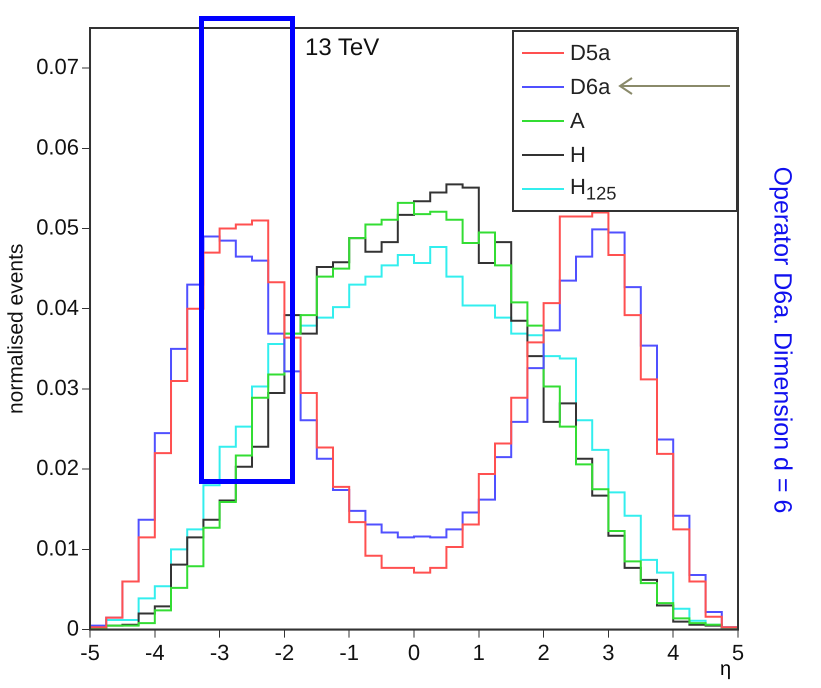 The height and width of the screenshot is (688, 821). What do you see at coordinates (726, 669) in the screenshot?
I see `x-axis-title: η` at bounding box center [726, 669].